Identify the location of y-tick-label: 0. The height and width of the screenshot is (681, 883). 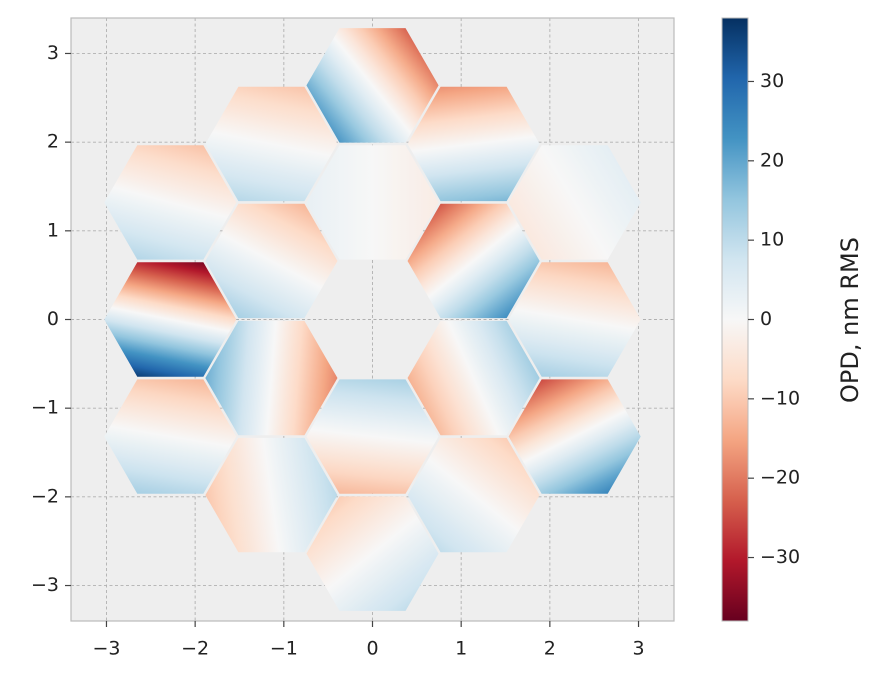
(53, 319).